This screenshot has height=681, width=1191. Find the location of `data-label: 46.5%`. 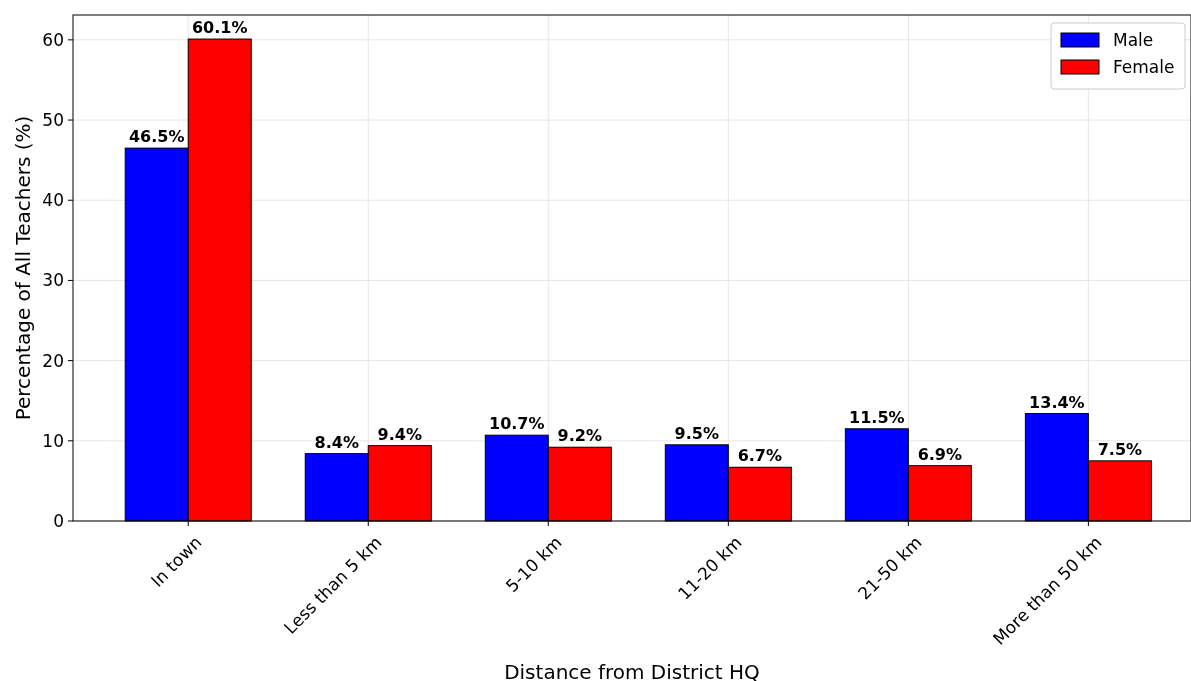

data-label: 46.5% is located at coordinates (156, 137).